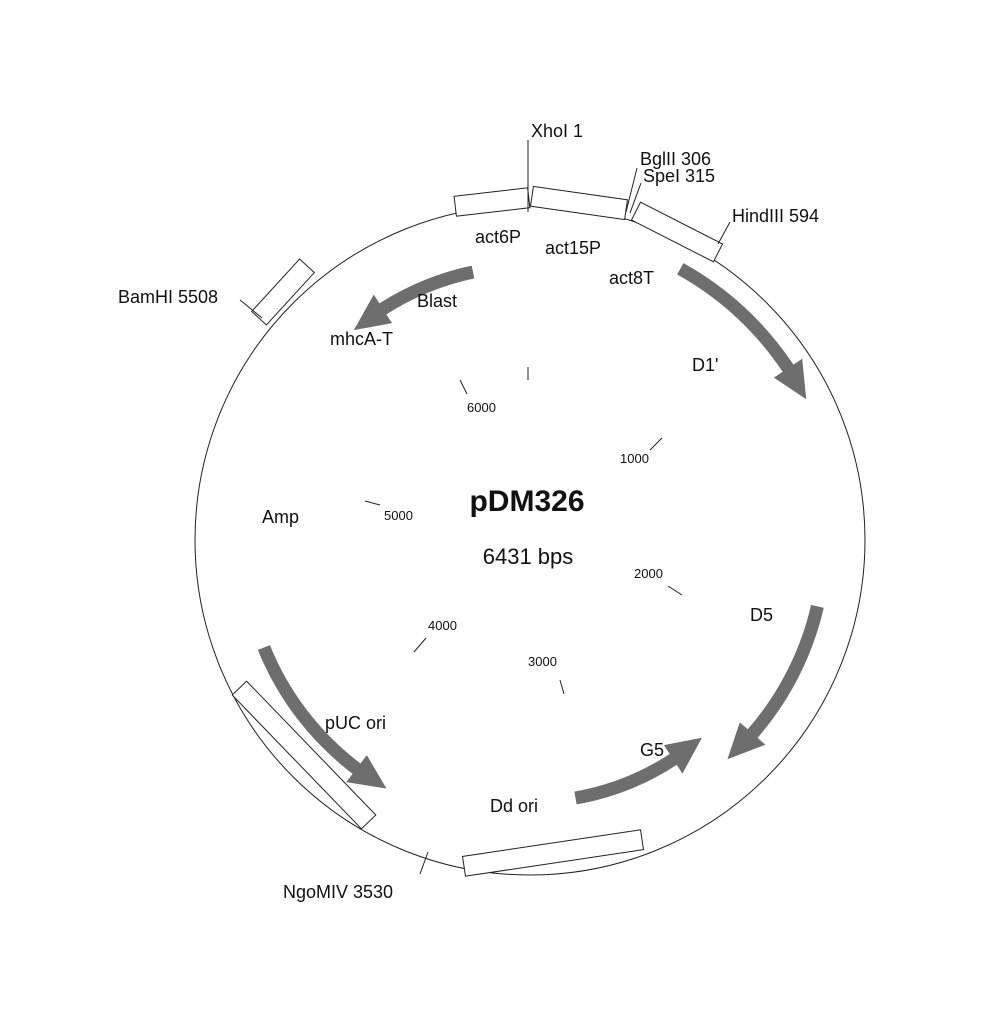 The height and width of the screenshot is (1029, 1000). What do you see at coordinates (631, 278) in the screenshot?
I see `feature-label-act8T: act8T` at bounding box center [631, 278].